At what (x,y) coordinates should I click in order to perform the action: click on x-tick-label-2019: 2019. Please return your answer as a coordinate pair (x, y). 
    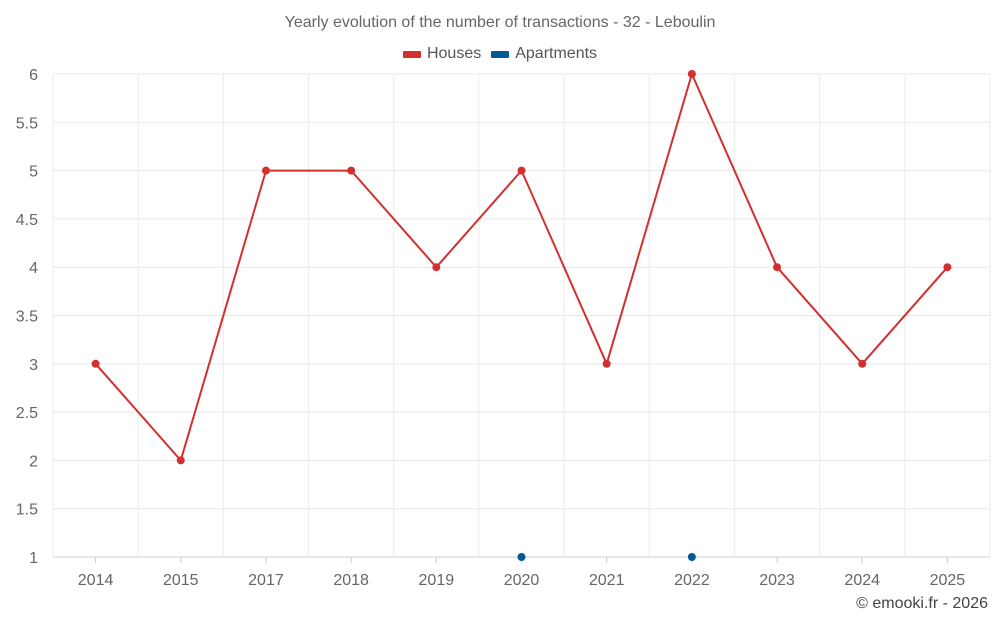
    Looking at the image, I should click on (437, 580).